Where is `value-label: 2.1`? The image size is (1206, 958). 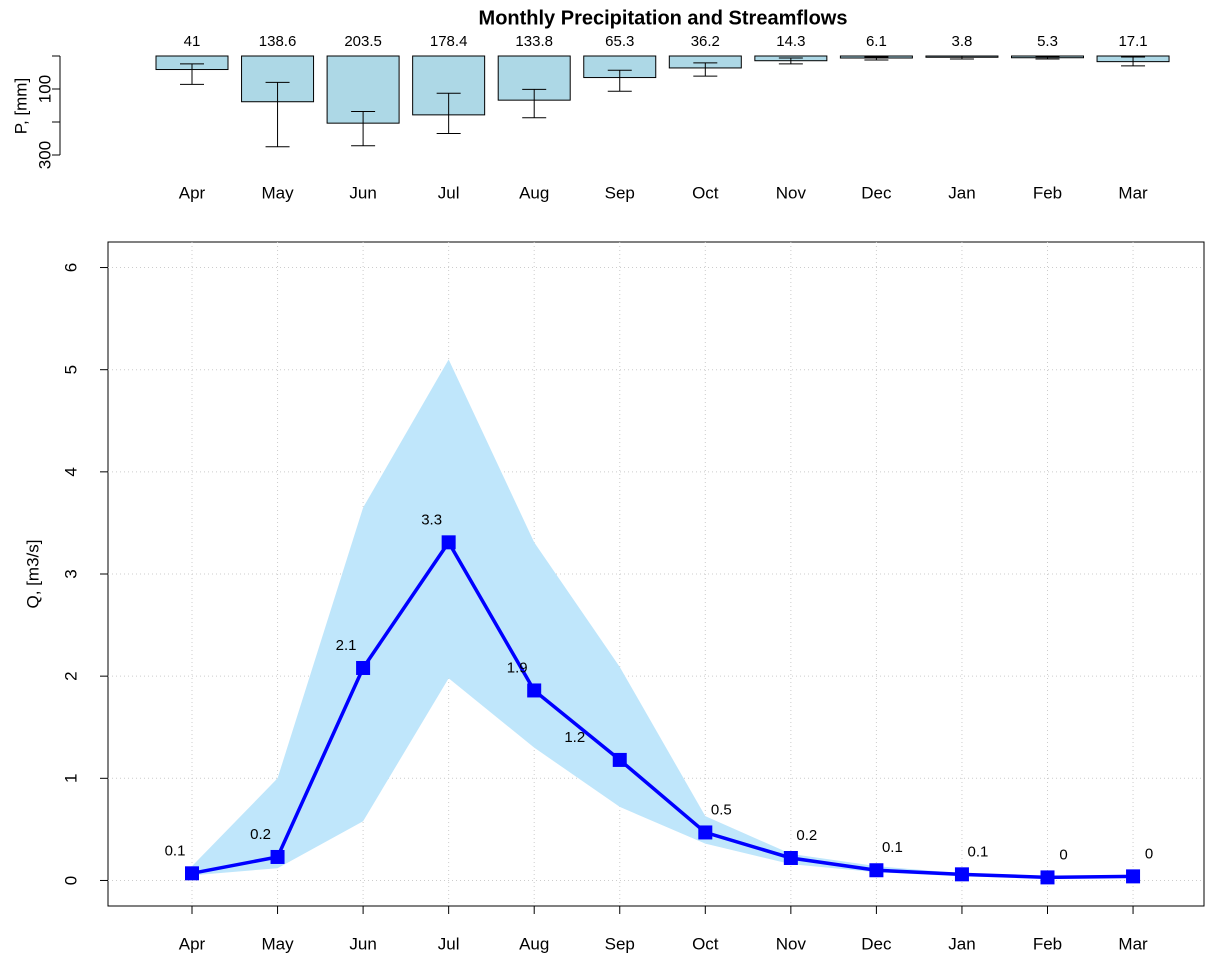
value-label: 2.1 is located at coordinates (346, 645).